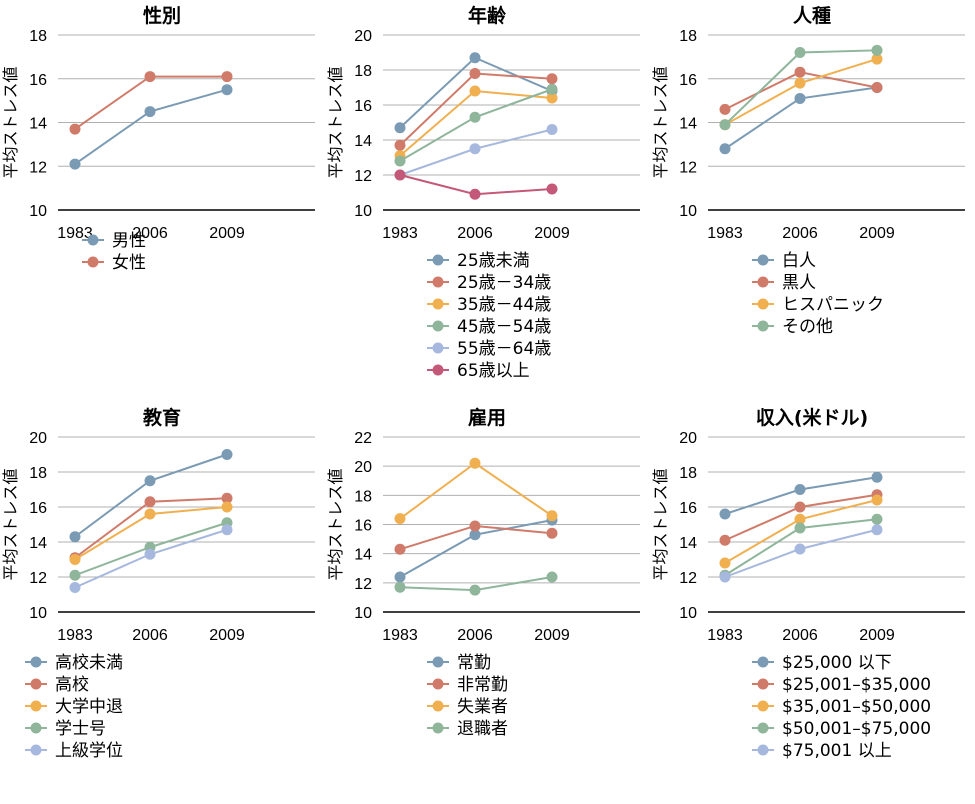 Image resolution: width=975 pixels, height=804 pixels. I want to click on legend-item: 65歳以上, so click(478, 371).